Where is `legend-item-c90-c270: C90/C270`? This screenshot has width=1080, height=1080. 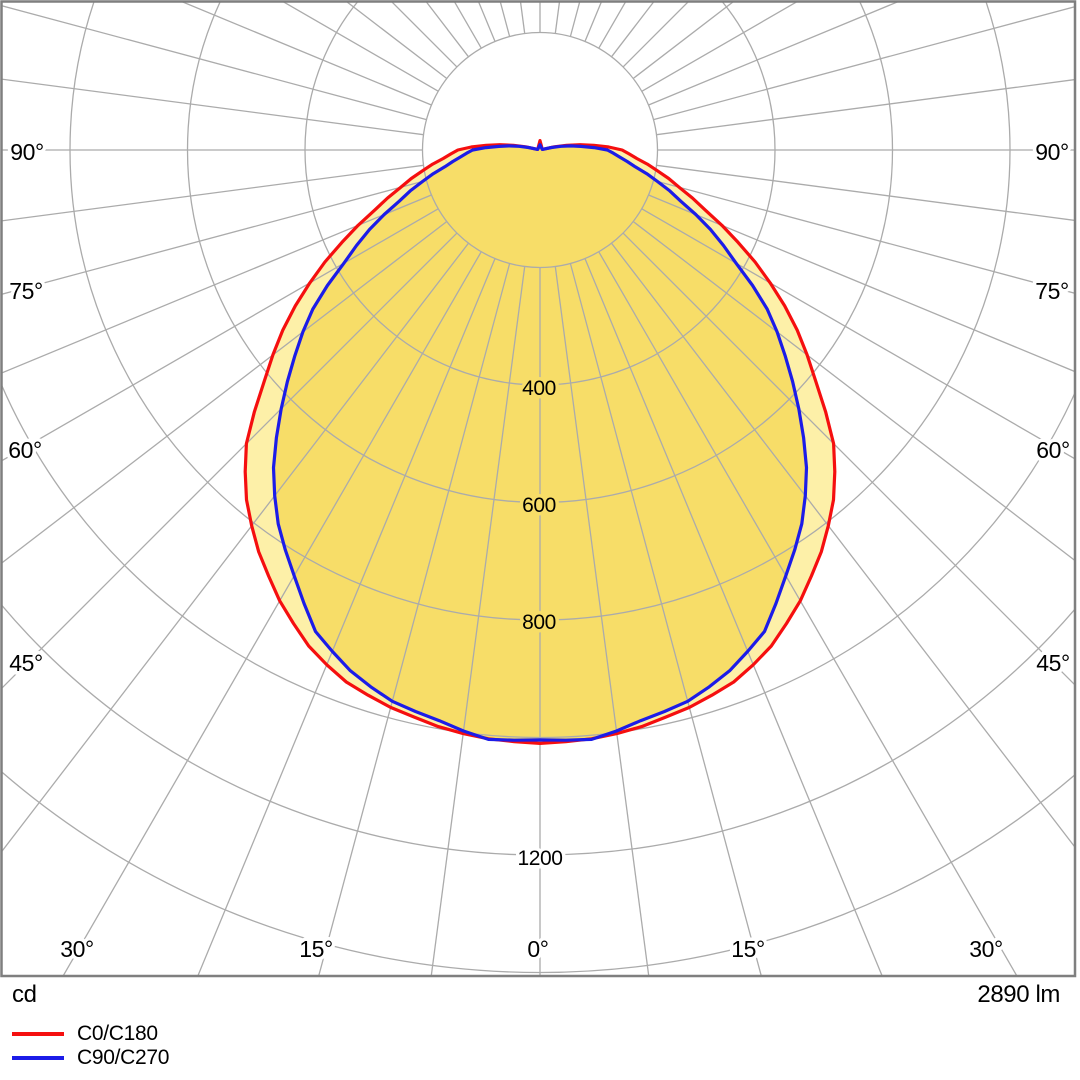
legend-item-c90-c270: C90/C270 is located at coordinates (91, 1057).